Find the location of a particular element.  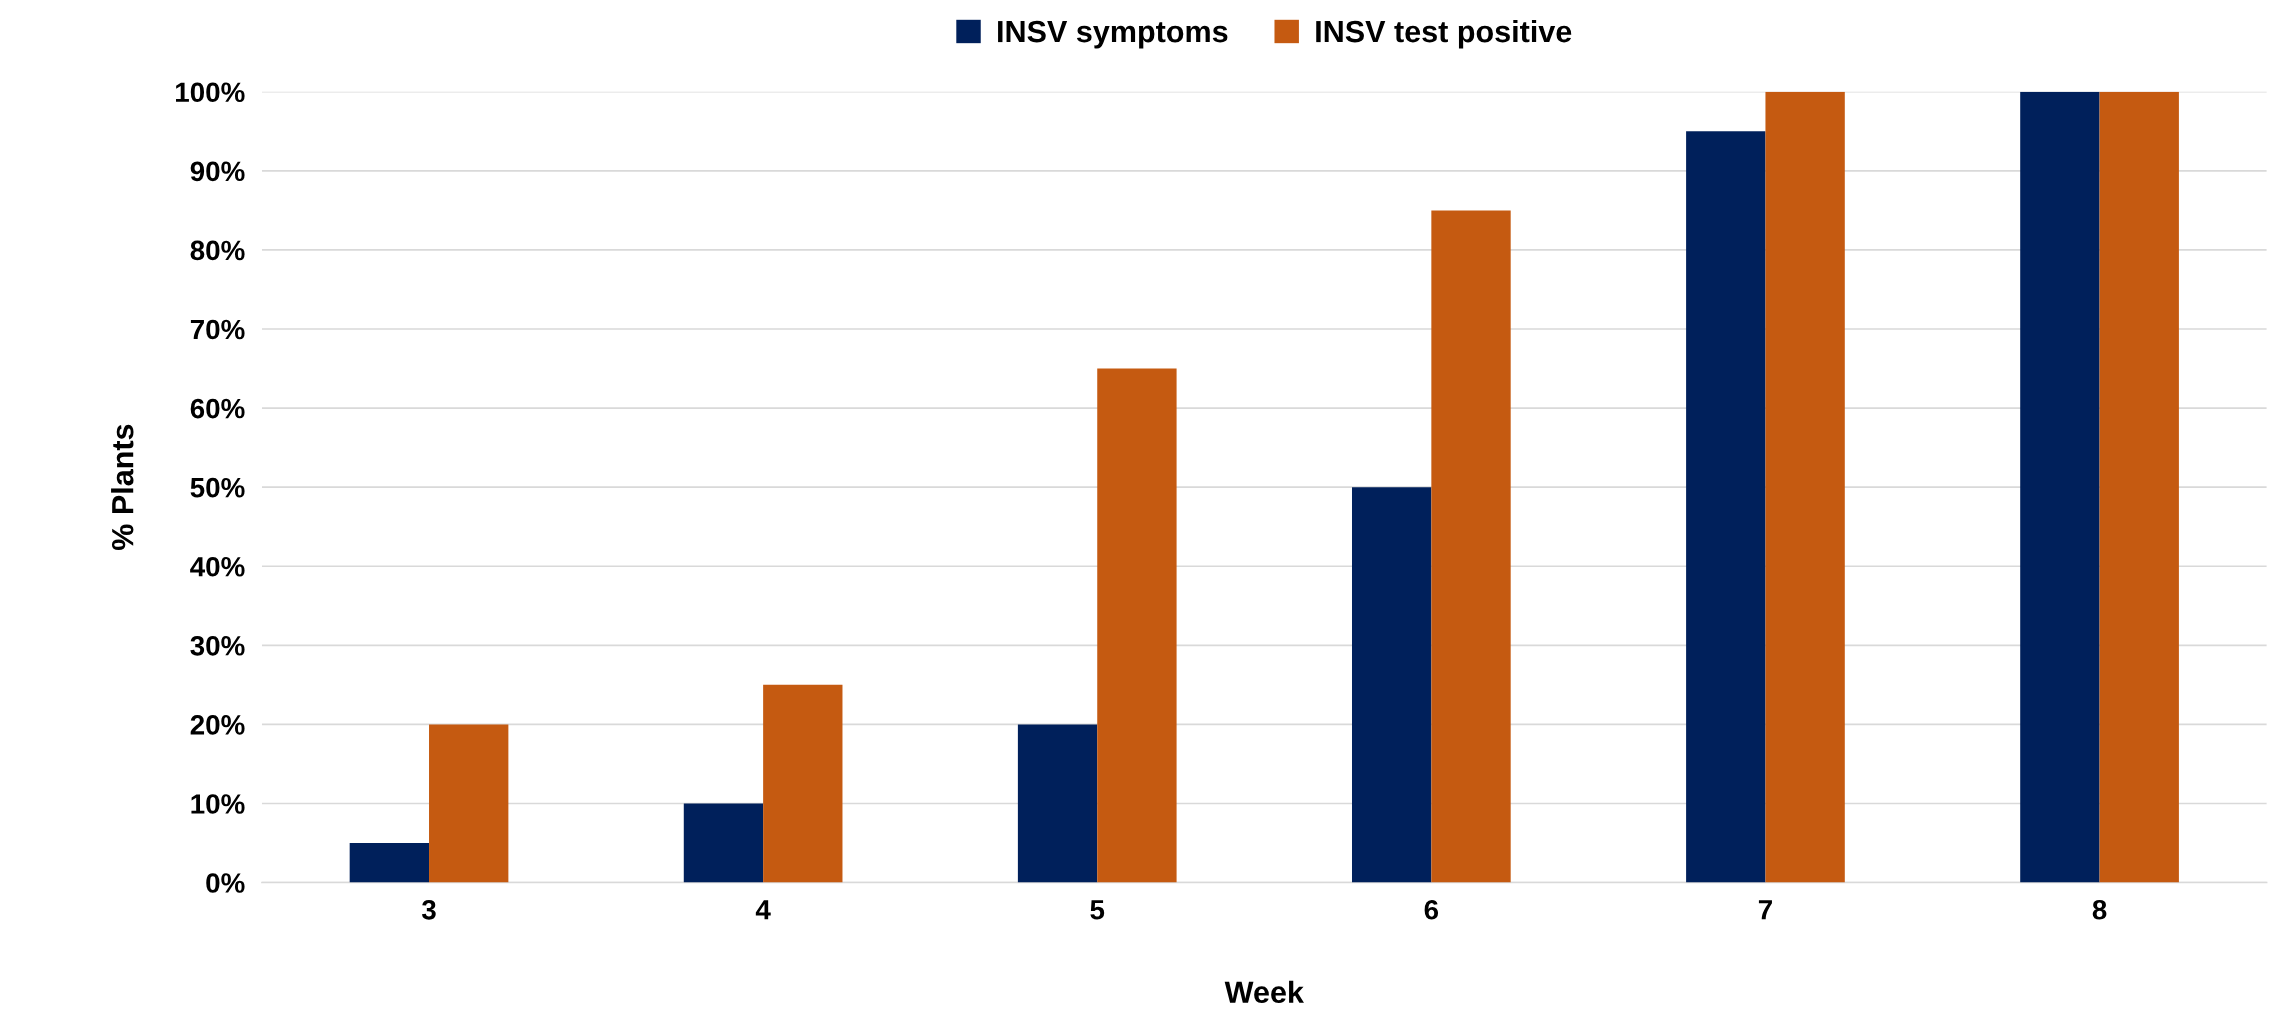

x-tick-label: 7 is located at coordinates (1765, 910).